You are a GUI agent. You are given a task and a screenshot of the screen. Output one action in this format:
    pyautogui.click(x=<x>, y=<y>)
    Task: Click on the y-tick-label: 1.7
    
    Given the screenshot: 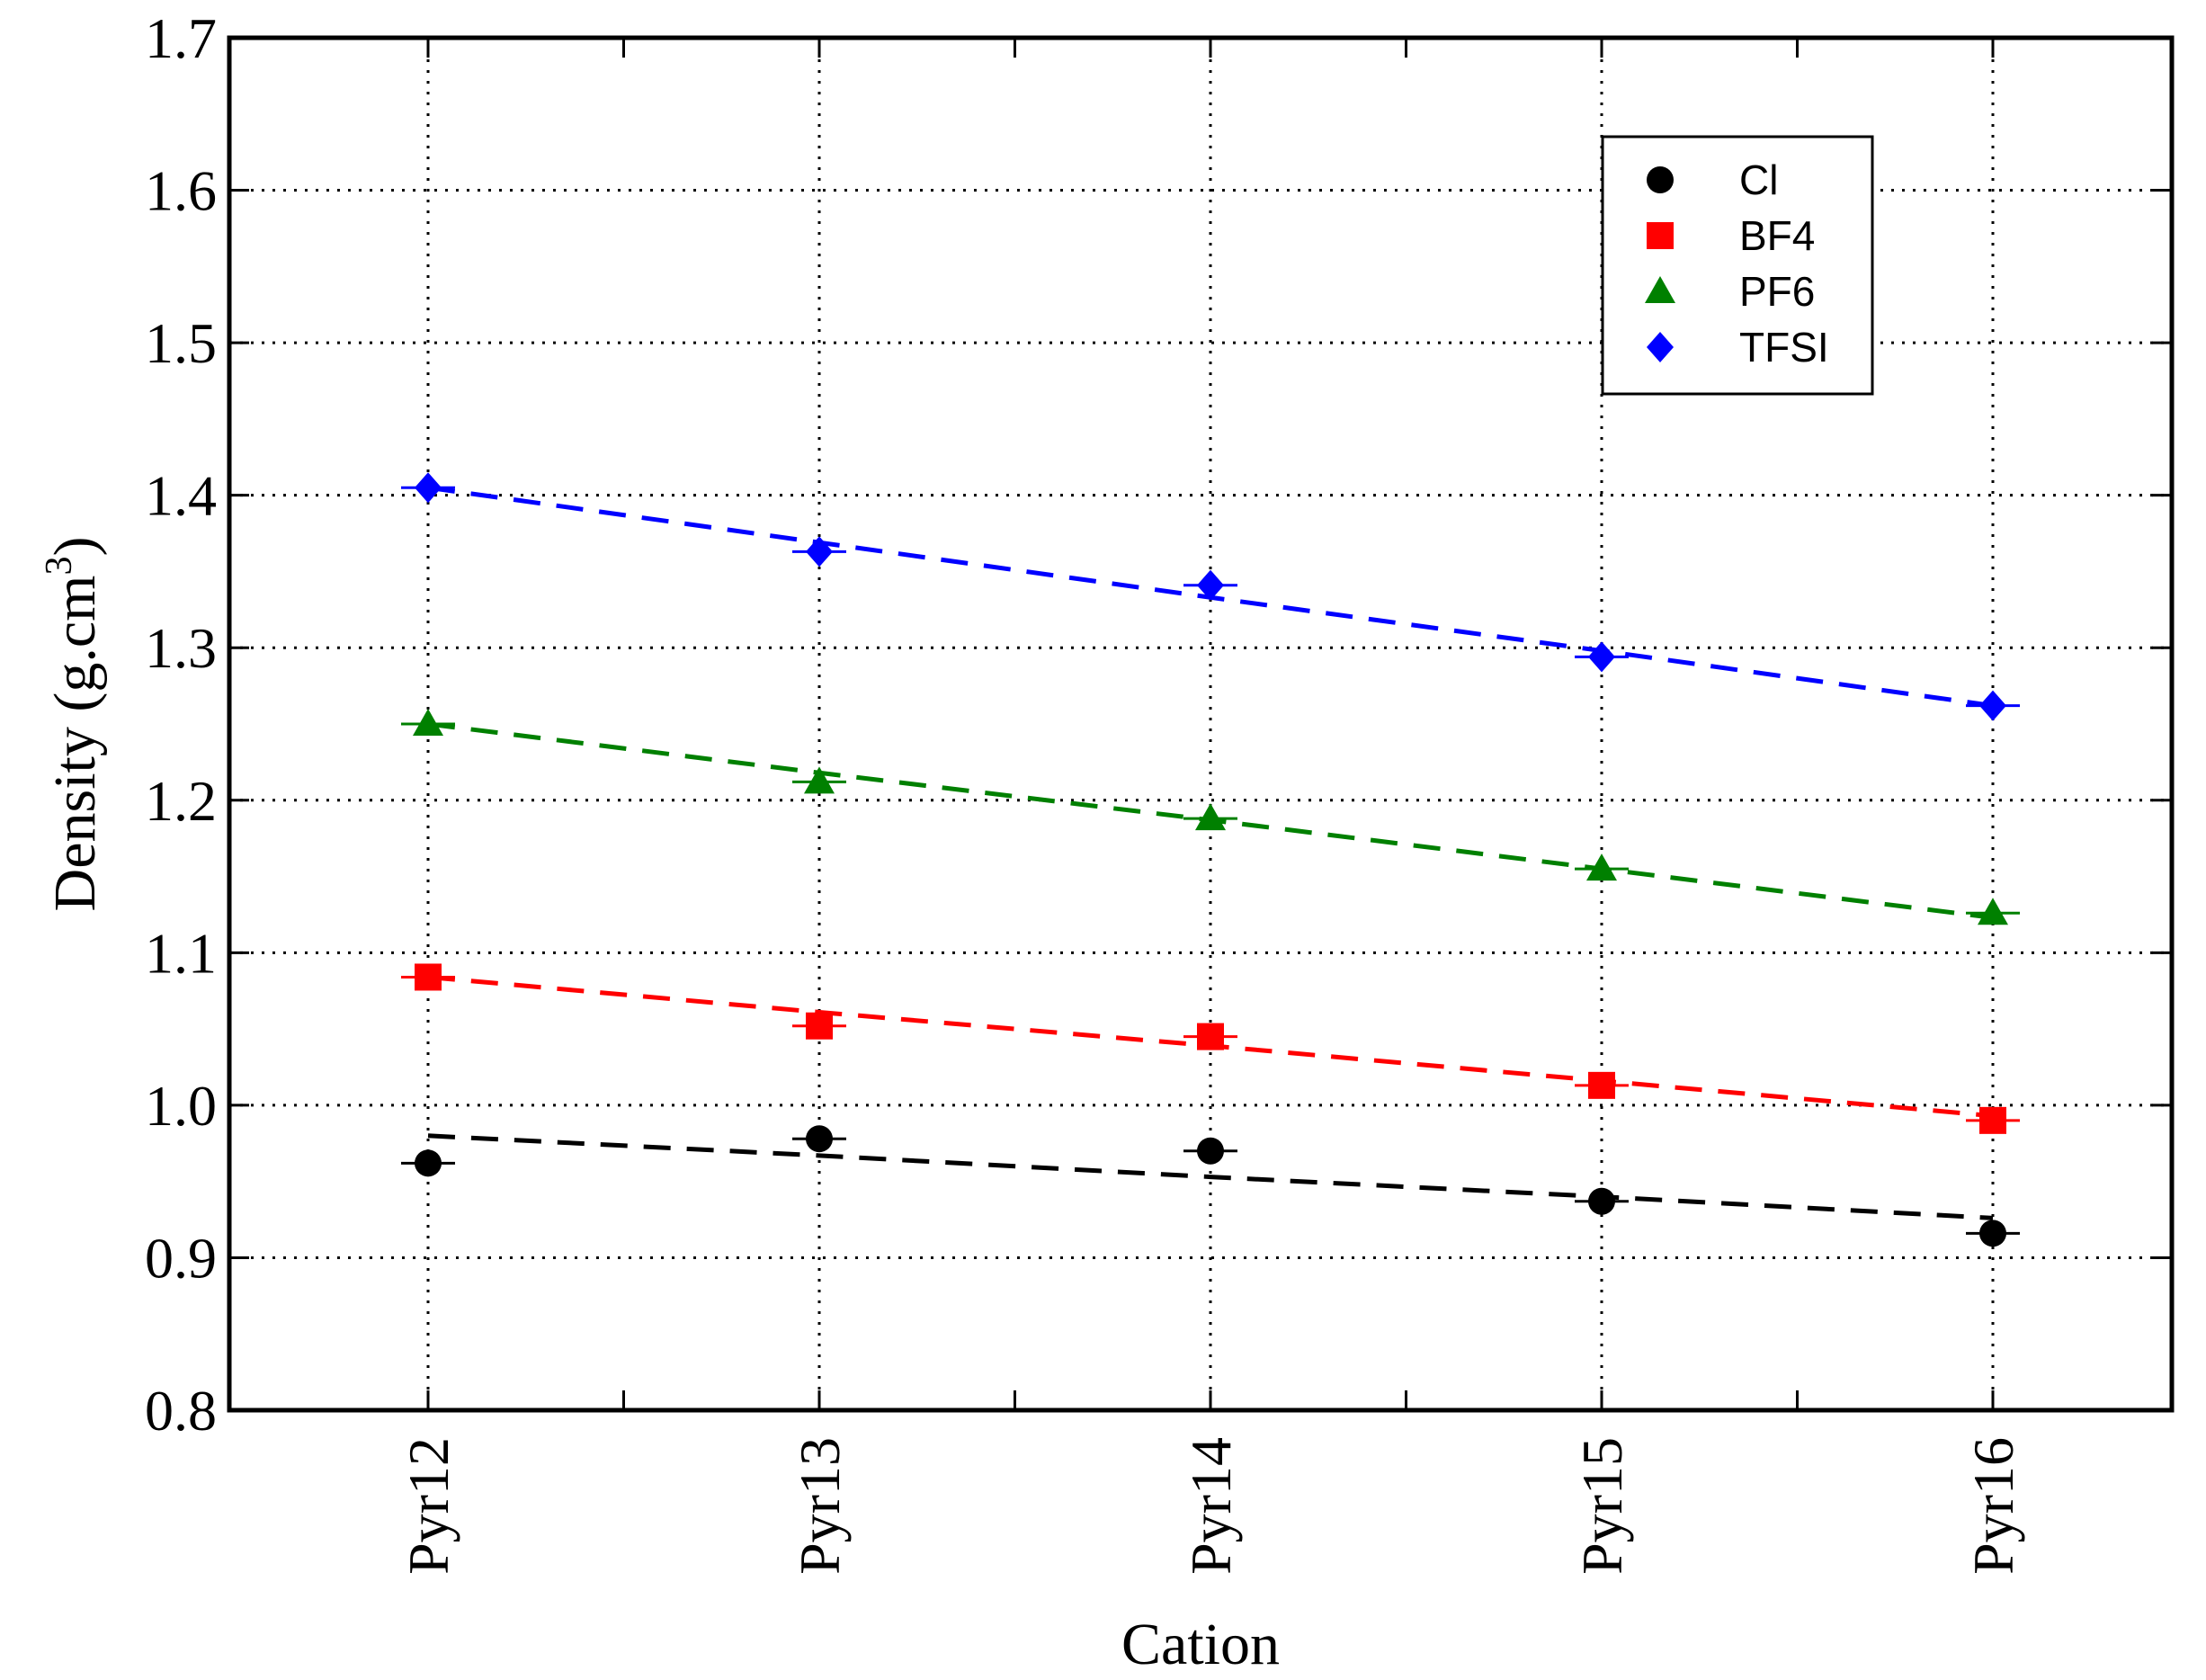 What is the action you would take?
    pyautogui.click(x=181, y=38)
    